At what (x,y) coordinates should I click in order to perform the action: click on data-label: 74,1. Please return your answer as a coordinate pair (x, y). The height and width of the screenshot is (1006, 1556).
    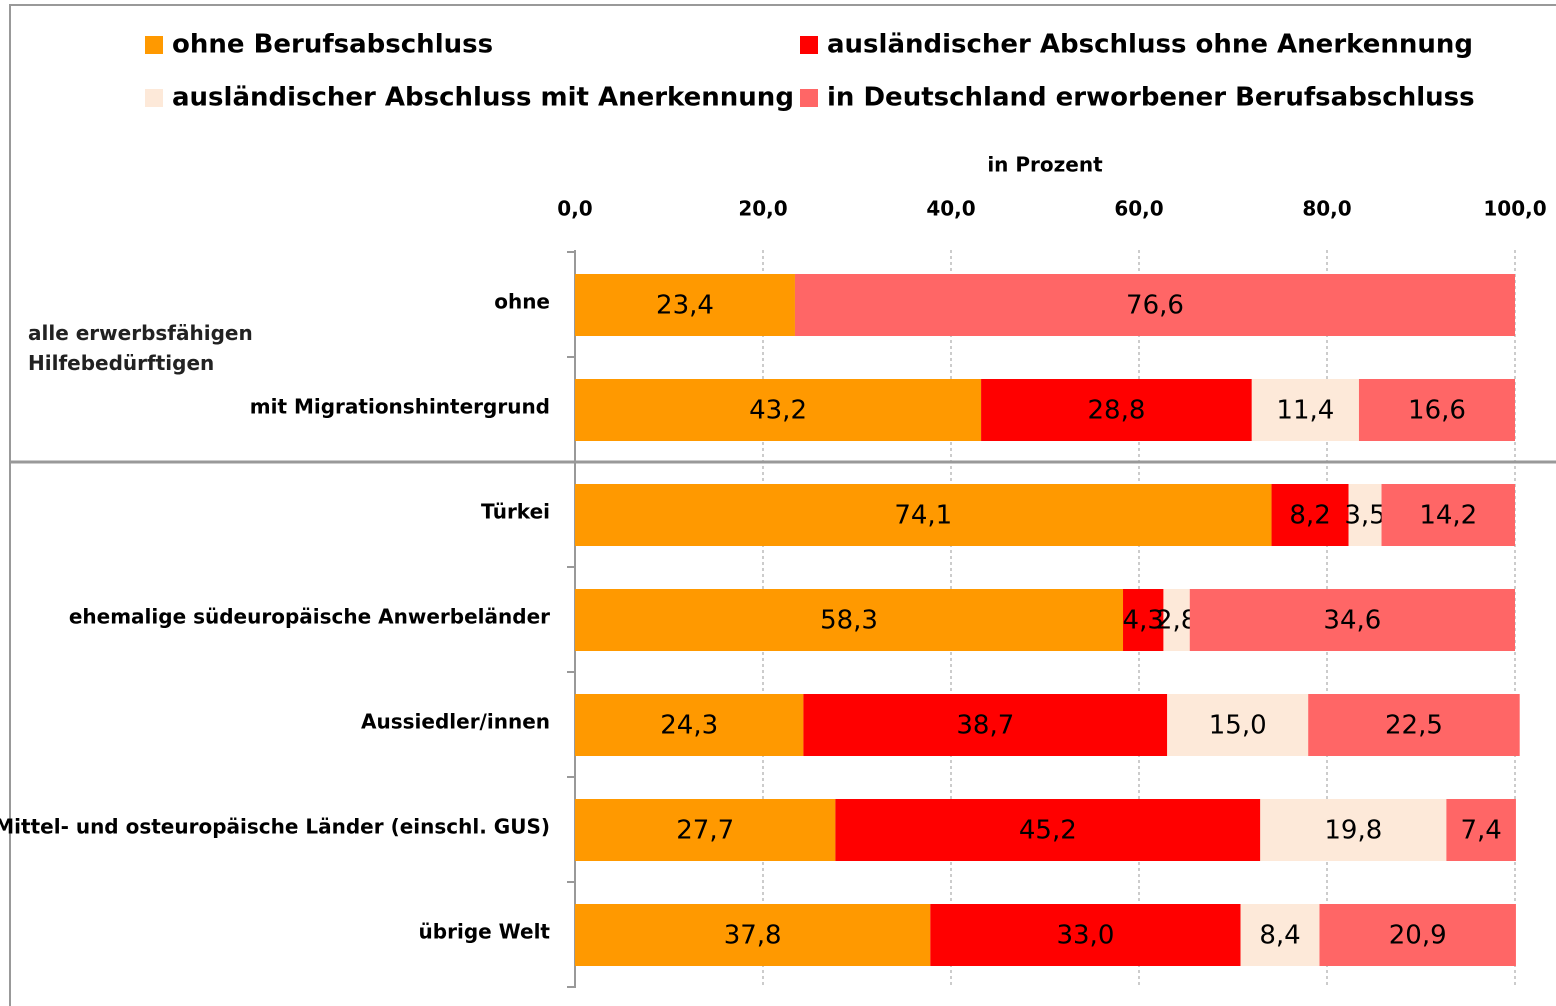
    Looking at the image, I should click on (923, 516).